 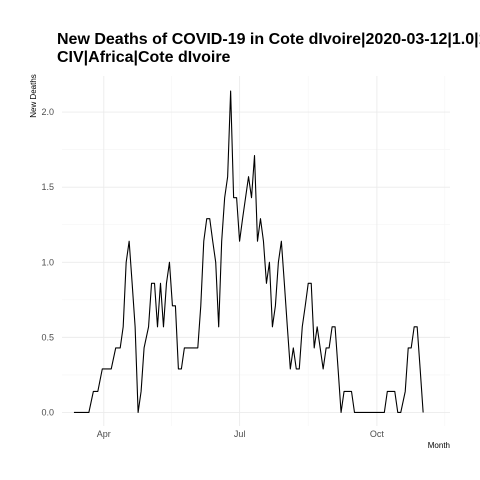 I want to click on x-axis-label: Month, so click(x=439, y=445).